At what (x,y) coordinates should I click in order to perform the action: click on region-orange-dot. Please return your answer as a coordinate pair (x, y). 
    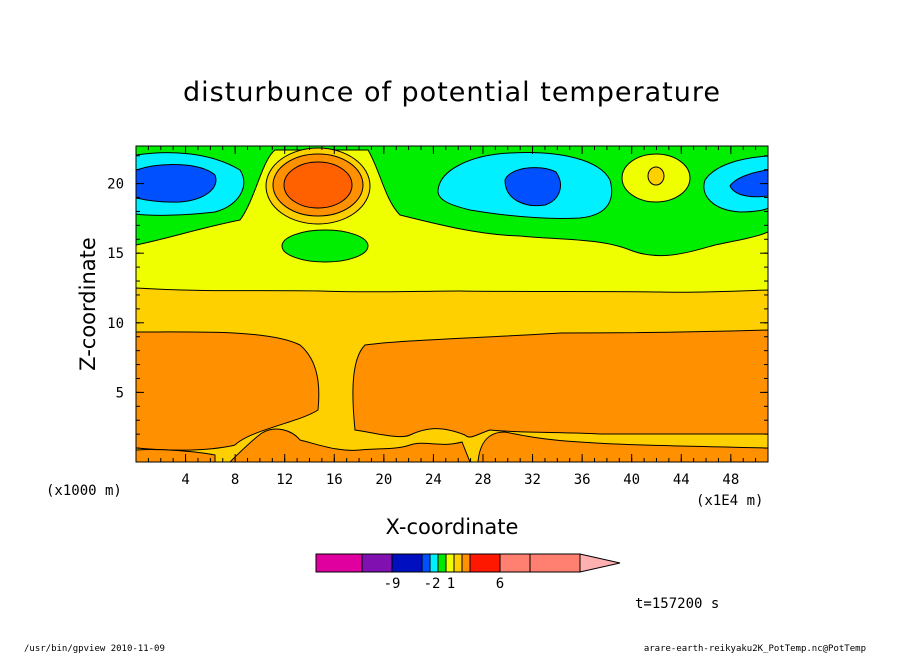
    Looking at the image, I should click on (656, 176).